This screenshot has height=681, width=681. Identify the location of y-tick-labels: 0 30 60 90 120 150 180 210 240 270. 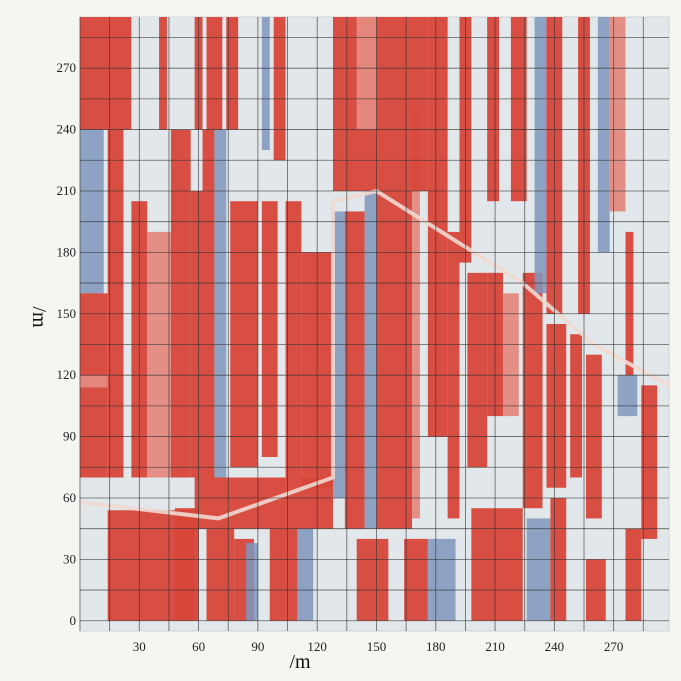
(67, 344).